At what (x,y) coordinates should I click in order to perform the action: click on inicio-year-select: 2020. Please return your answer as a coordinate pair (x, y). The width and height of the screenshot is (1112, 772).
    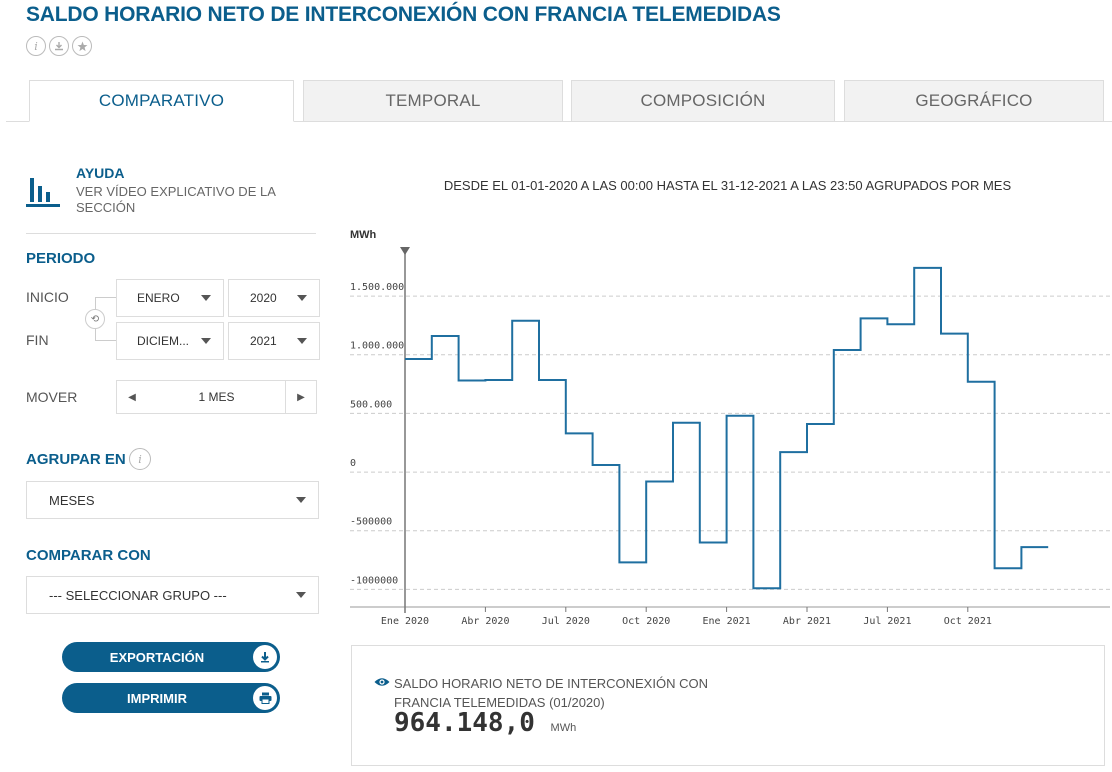
    Looking at the image, I should click on (274, 298).